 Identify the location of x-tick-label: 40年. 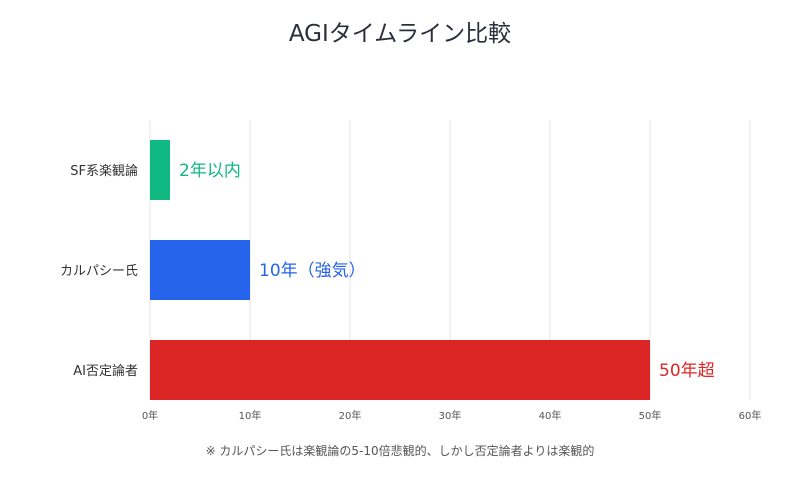
(550, 415).